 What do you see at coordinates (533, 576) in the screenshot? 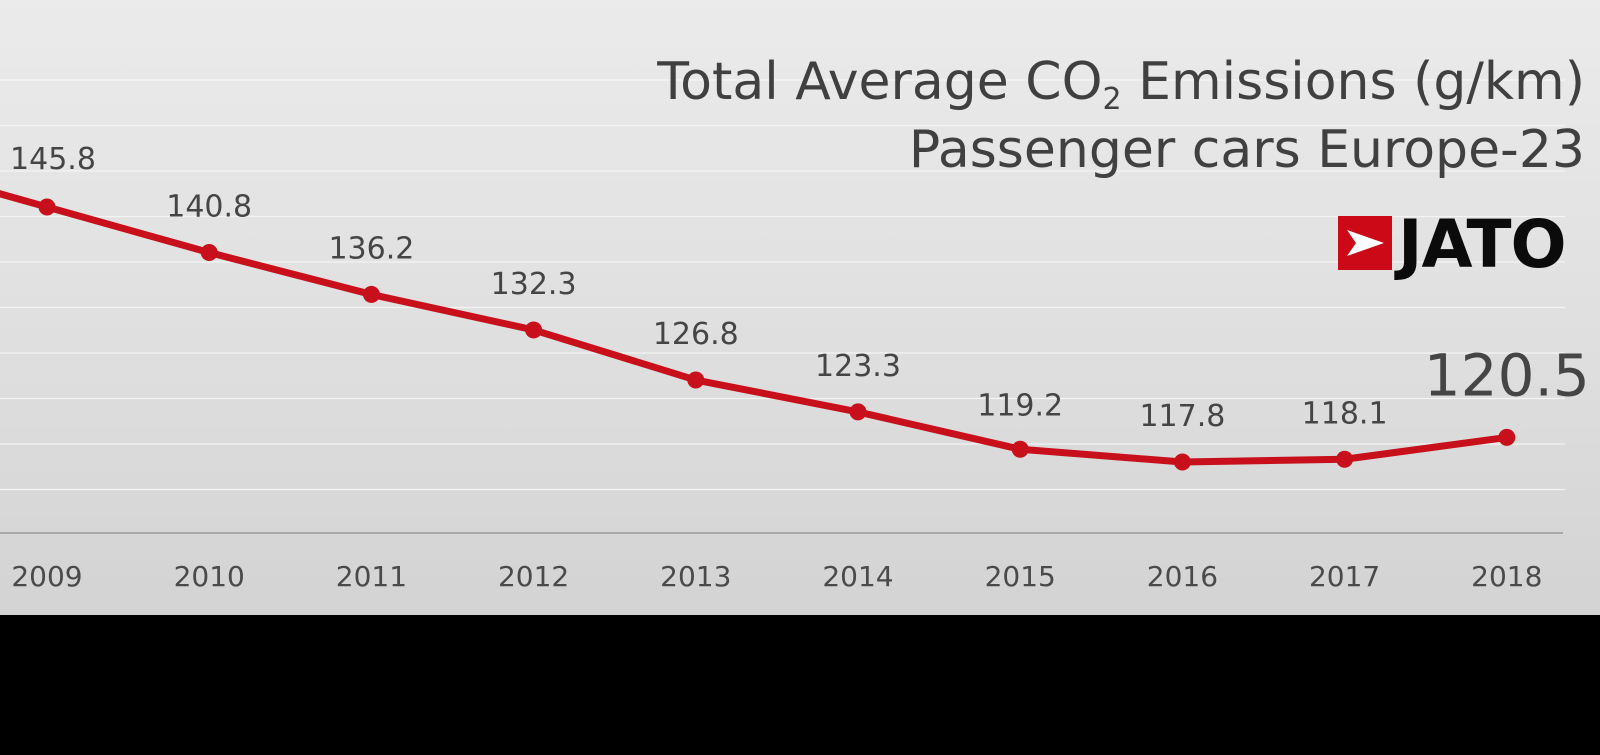
I see `x-tick-label-2012: 2012` at bounding box center [533, 576].